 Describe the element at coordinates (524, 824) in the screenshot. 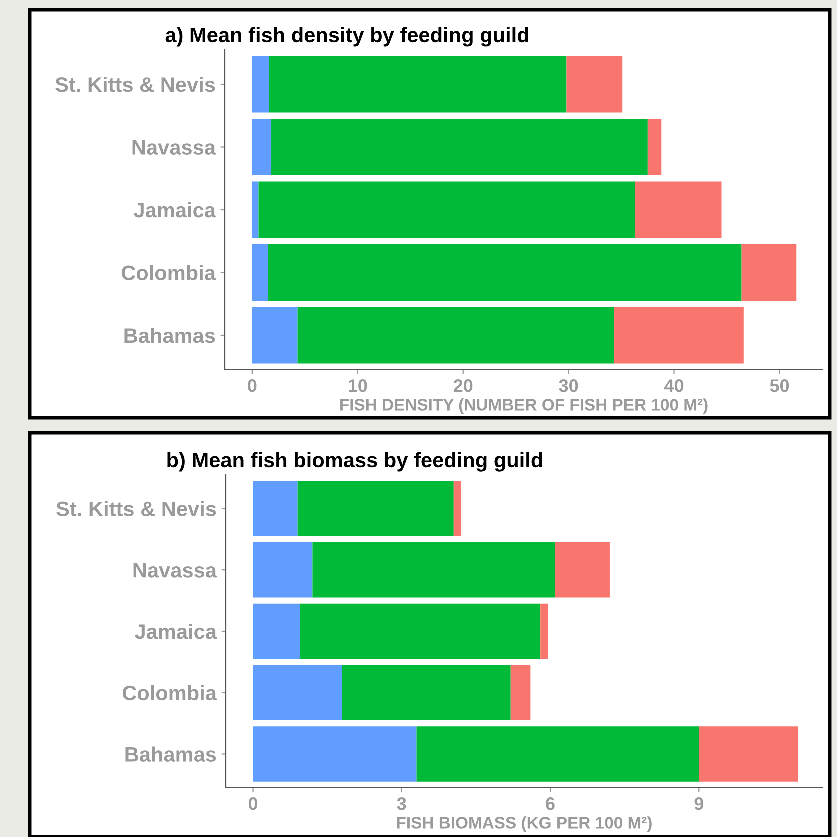

I see `x-axis-title: FISH BIOMASS (KG PER 100 M²)` at that location.